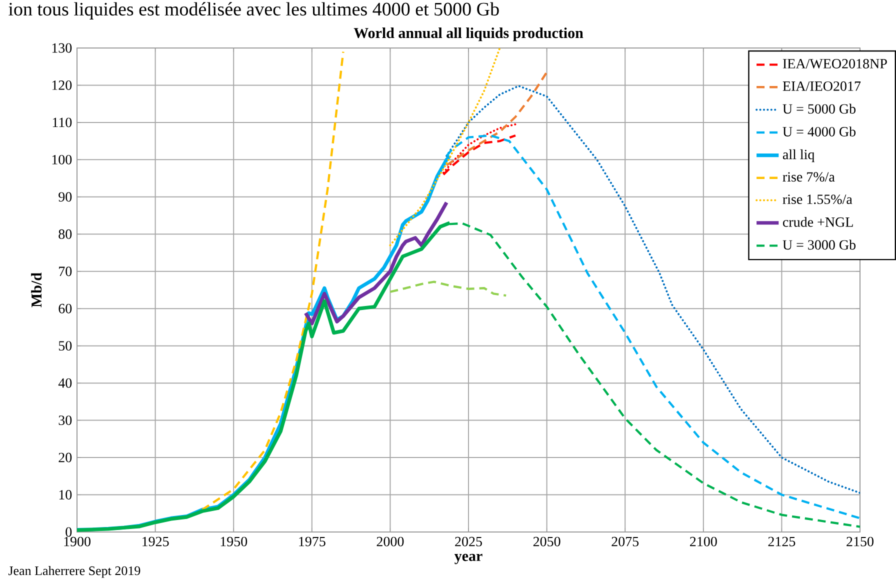 The image size is (896, 584). What do you see at coordinates (253, 11) in the screenshot?
I see `text: ion tous liquides est modélisée avec les ultimes 4000 et 5000 Gb` at bounding box center [253, 11].